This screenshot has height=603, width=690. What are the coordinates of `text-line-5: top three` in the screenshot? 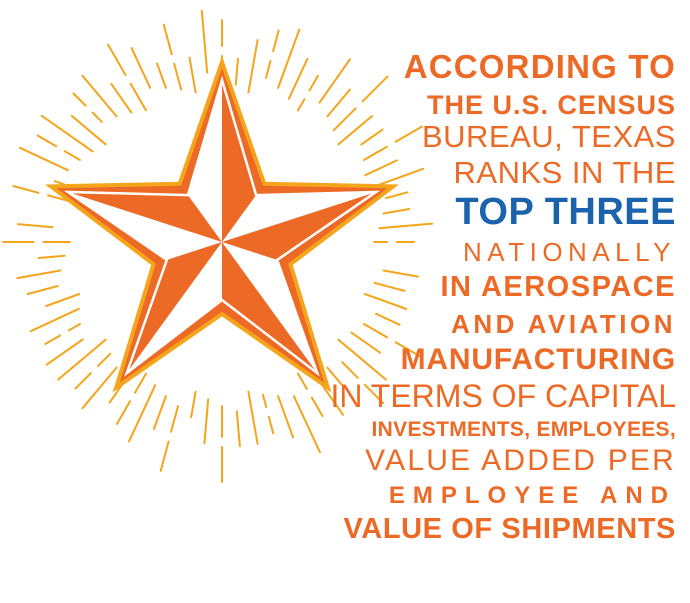 It's located at (565, 212).